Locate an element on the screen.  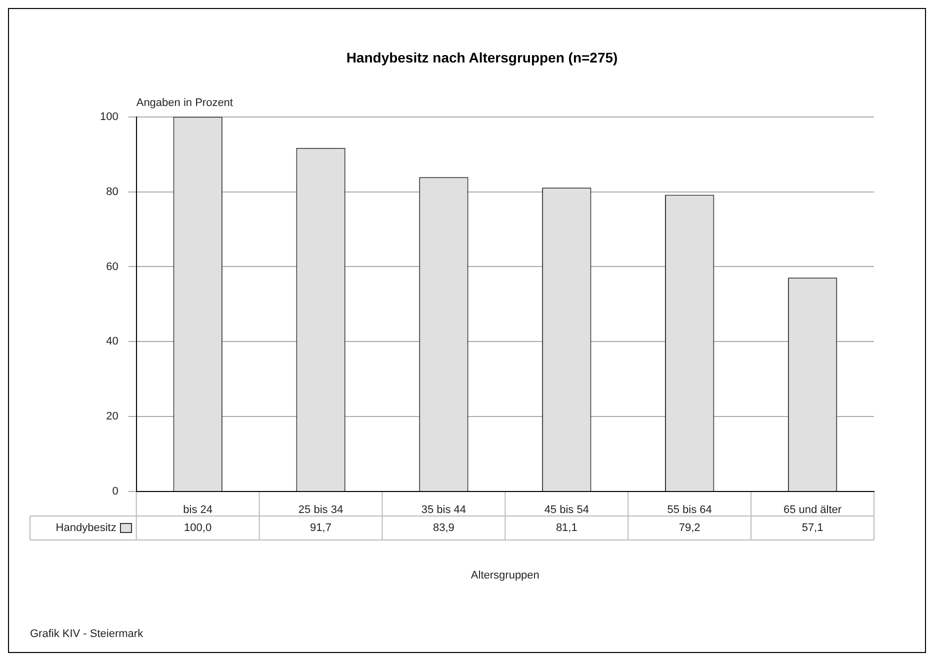
data-label: 81,1 is located at coordinates (567, 528).